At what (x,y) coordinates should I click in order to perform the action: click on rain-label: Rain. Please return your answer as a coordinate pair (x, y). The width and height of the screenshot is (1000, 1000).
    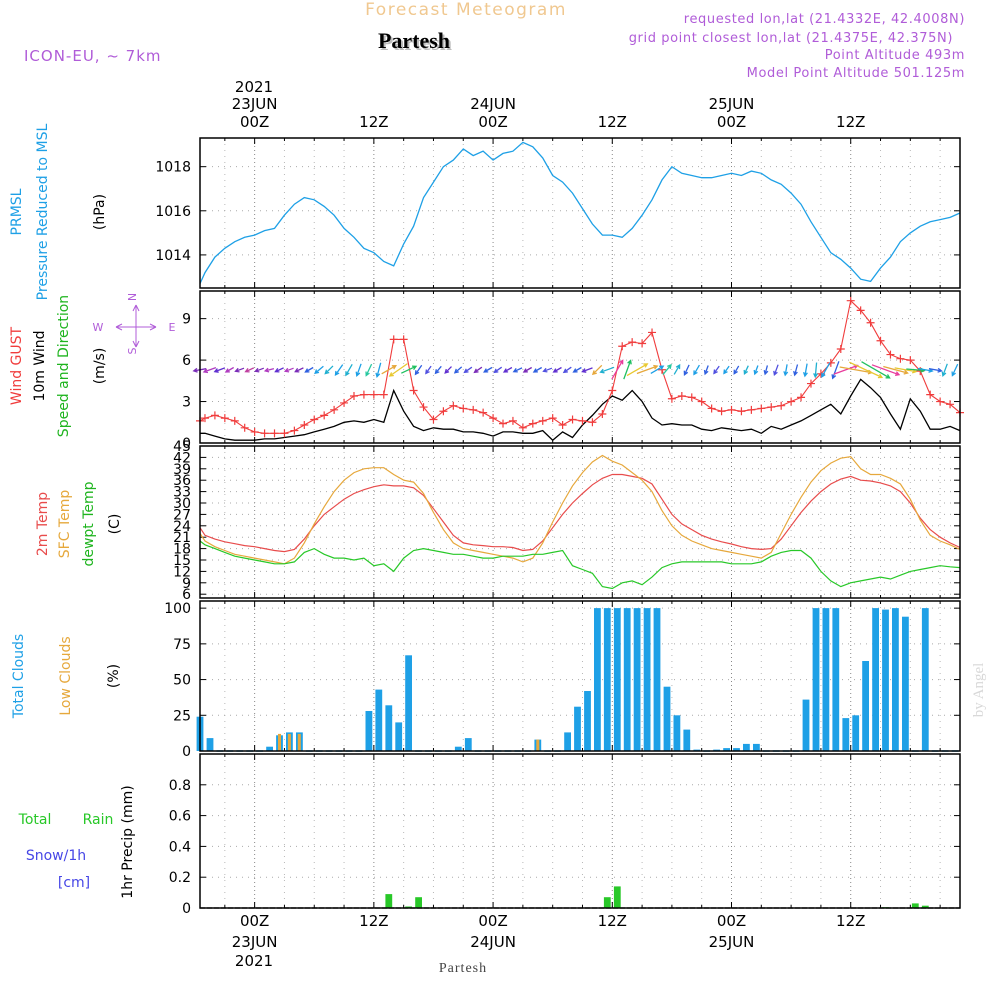
    Looking at the image, I should click on (98, 820).